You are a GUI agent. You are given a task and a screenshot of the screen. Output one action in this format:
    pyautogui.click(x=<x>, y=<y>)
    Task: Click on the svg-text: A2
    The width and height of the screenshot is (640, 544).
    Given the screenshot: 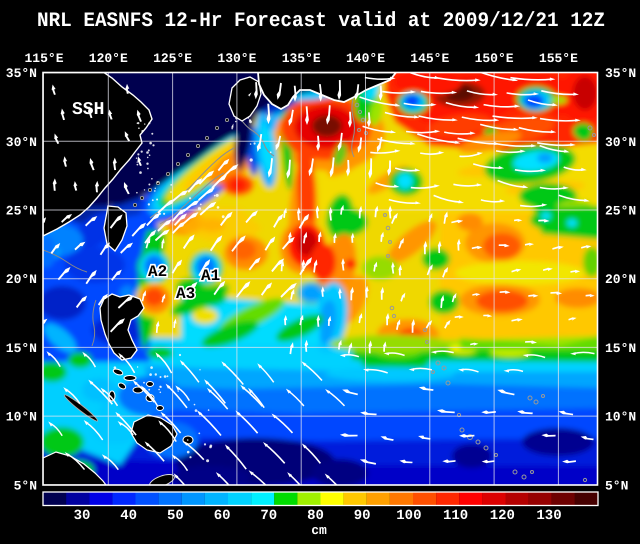 What is the action you would take?
    pyautogui.click(x=157, y=272)
    